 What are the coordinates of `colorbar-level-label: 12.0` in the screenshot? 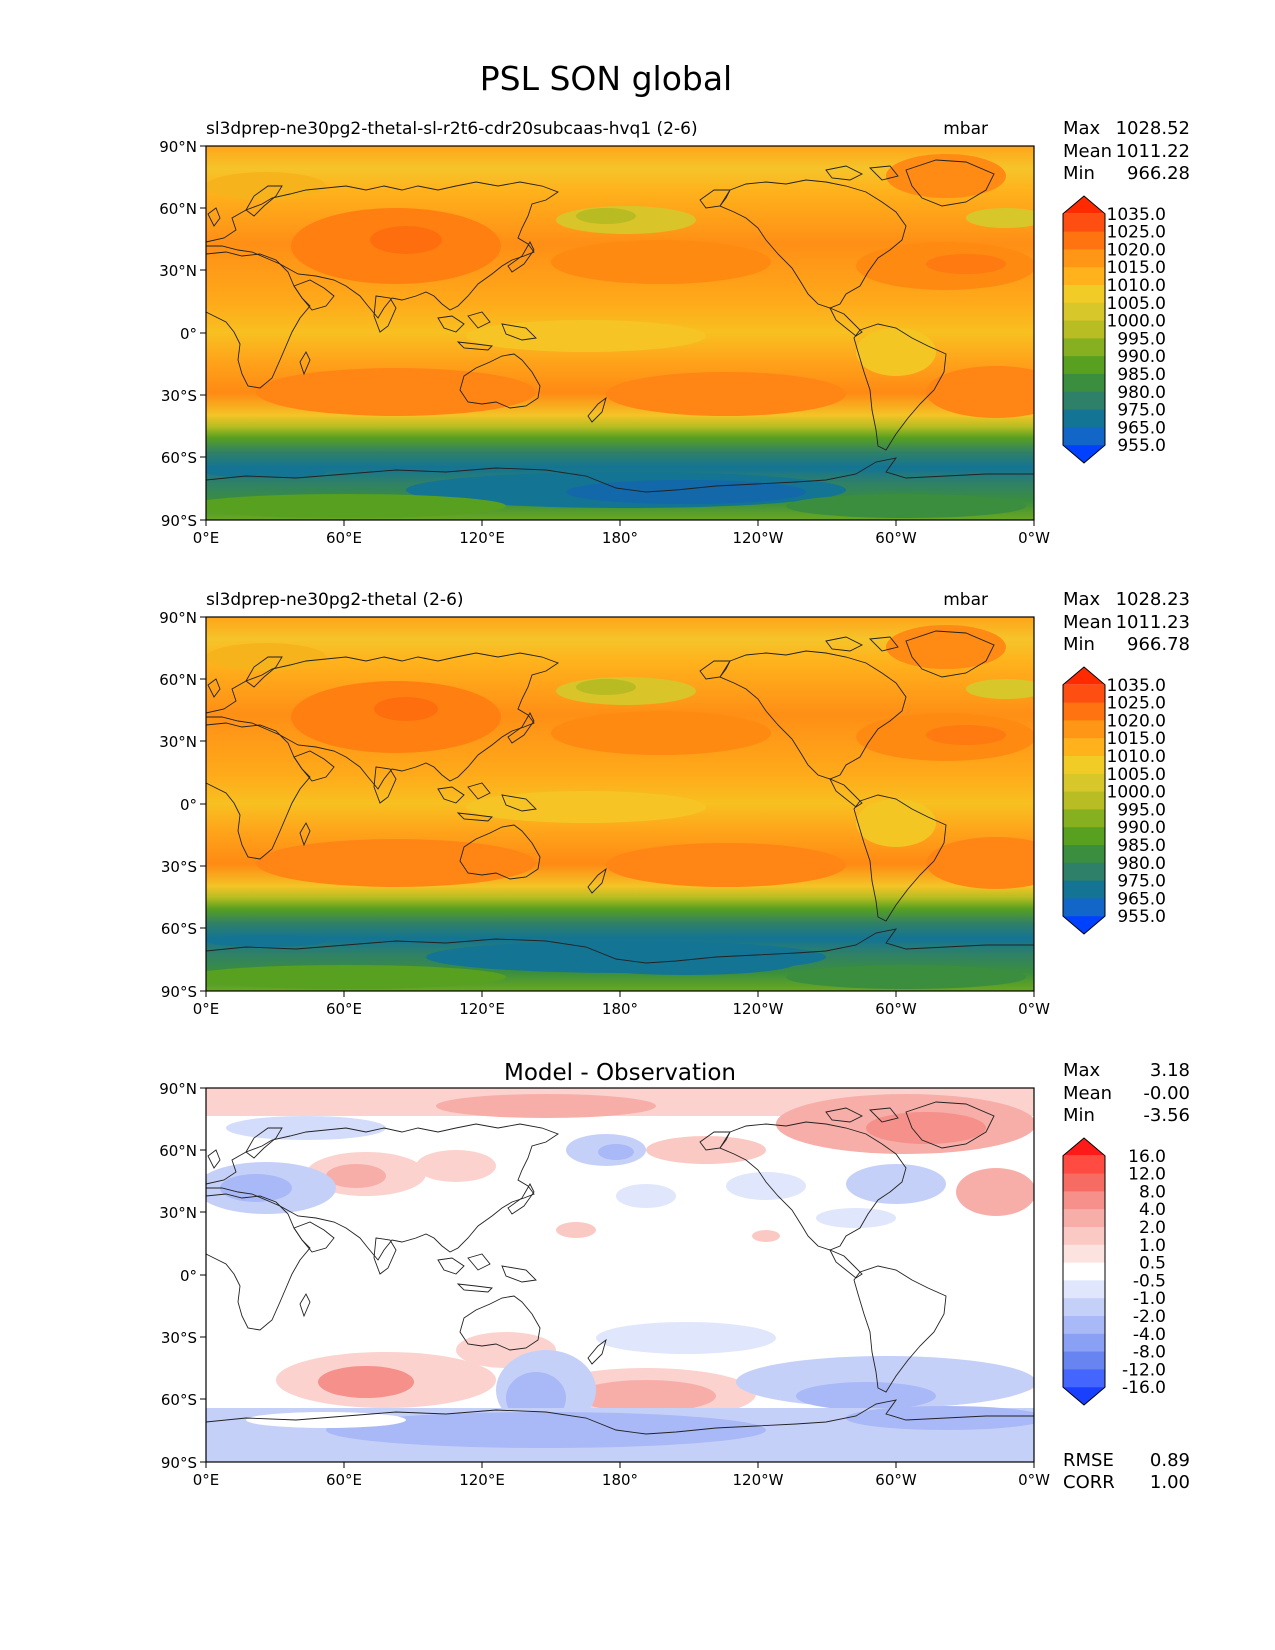 It's located at (1147, 1175).